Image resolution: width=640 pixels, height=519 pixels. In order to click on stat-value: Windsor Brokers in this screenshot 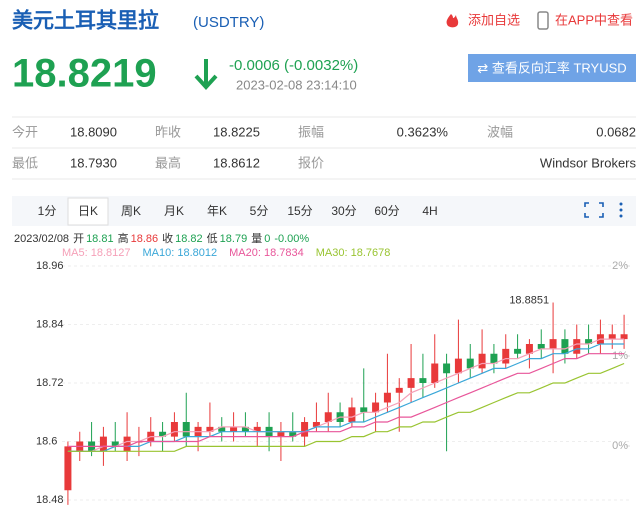, I will do `click(588, 162)`.